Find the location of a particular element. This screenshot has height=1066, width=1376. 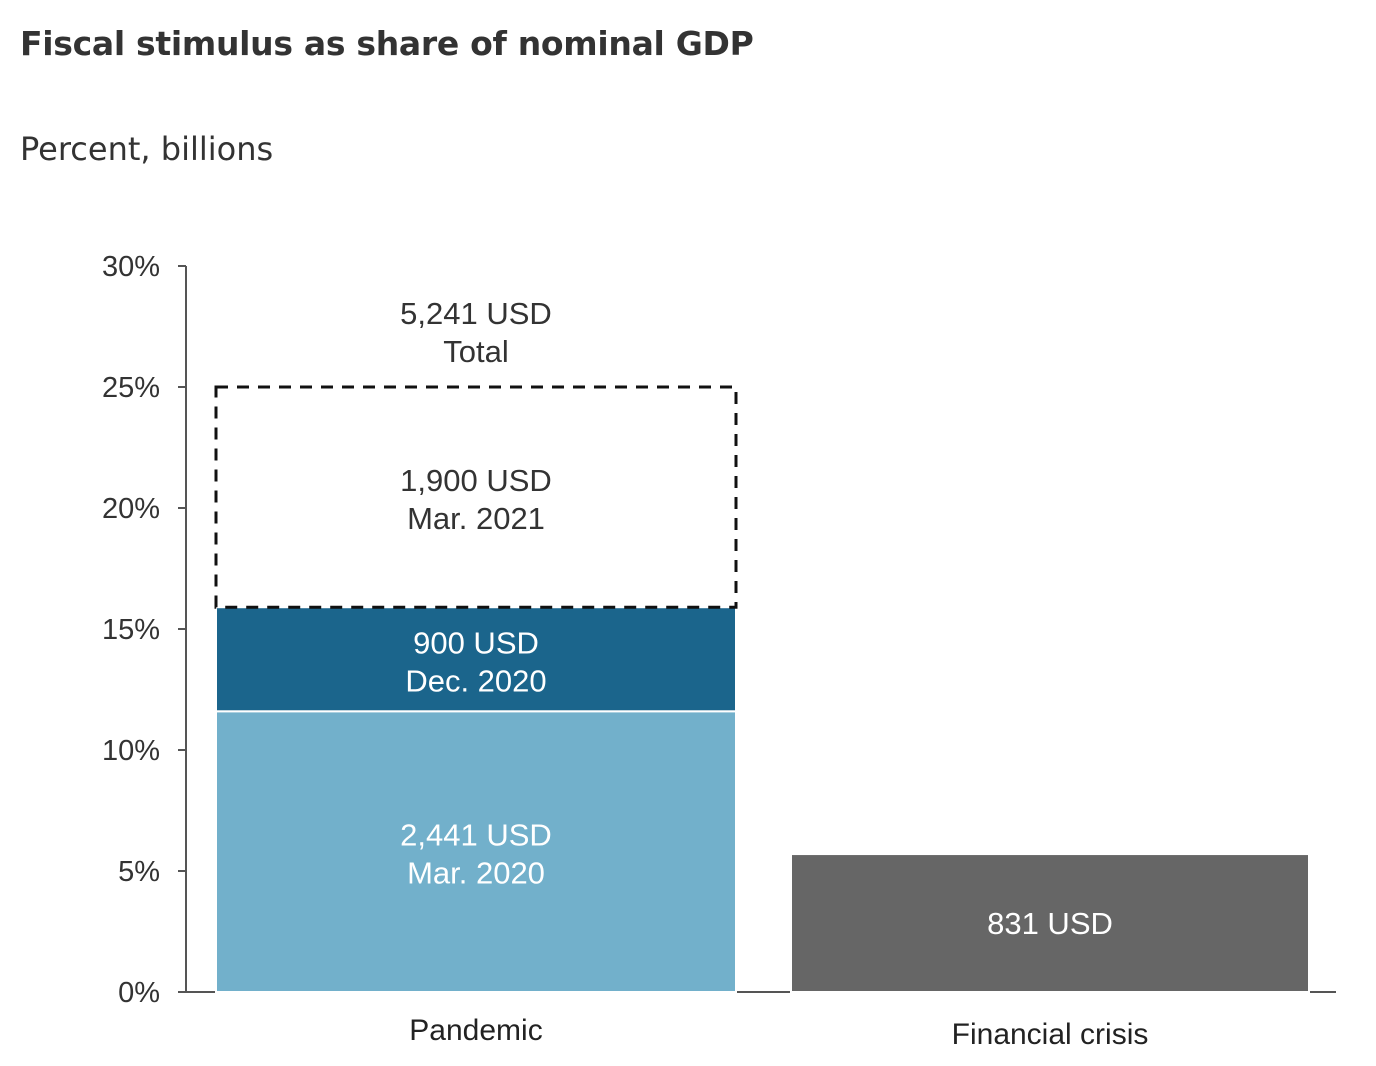

chart-subtitle: Percent, billions is located at coordinates (147, 149).